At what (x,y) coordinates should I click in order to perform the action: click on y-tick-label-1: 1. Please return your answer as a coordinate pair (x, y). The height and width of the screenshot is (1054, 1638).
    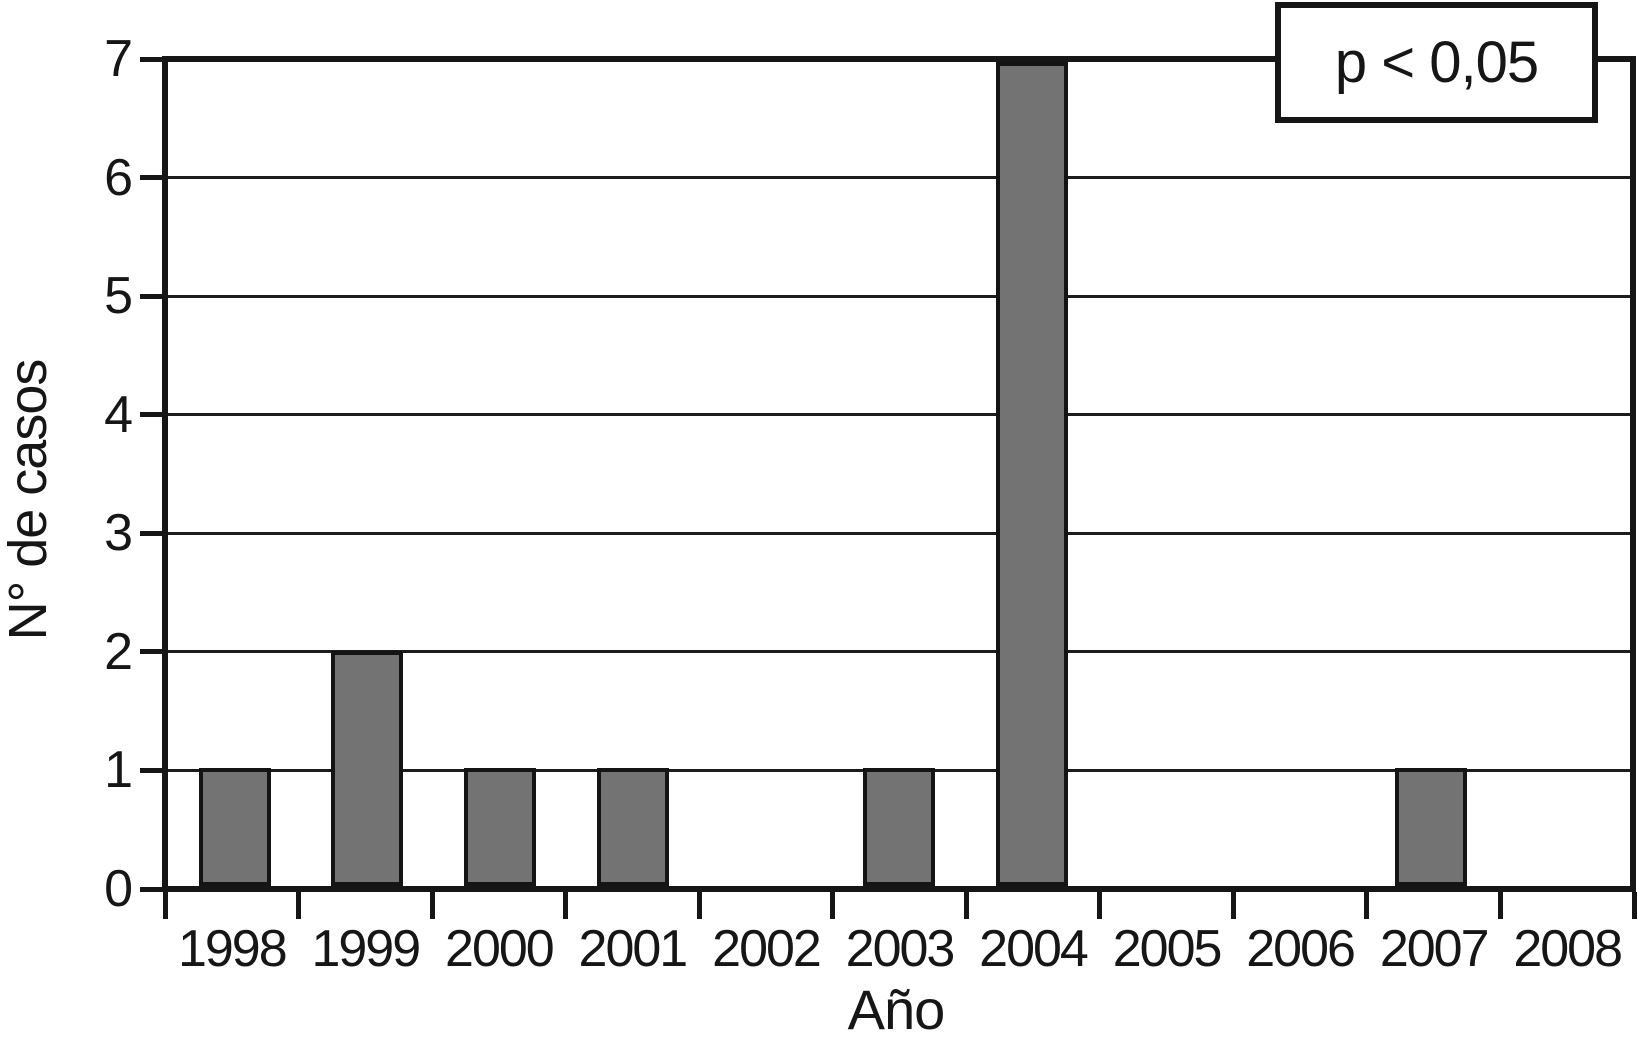
    Looking at the image, I should click on (118, 770).